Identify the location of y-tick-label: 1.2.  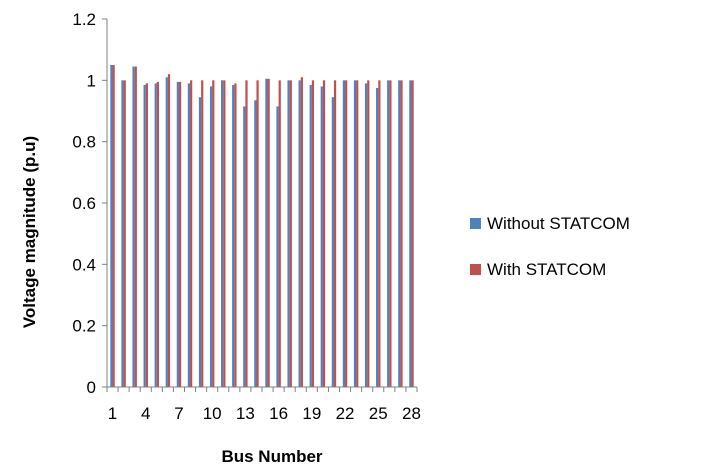
(84, 19).